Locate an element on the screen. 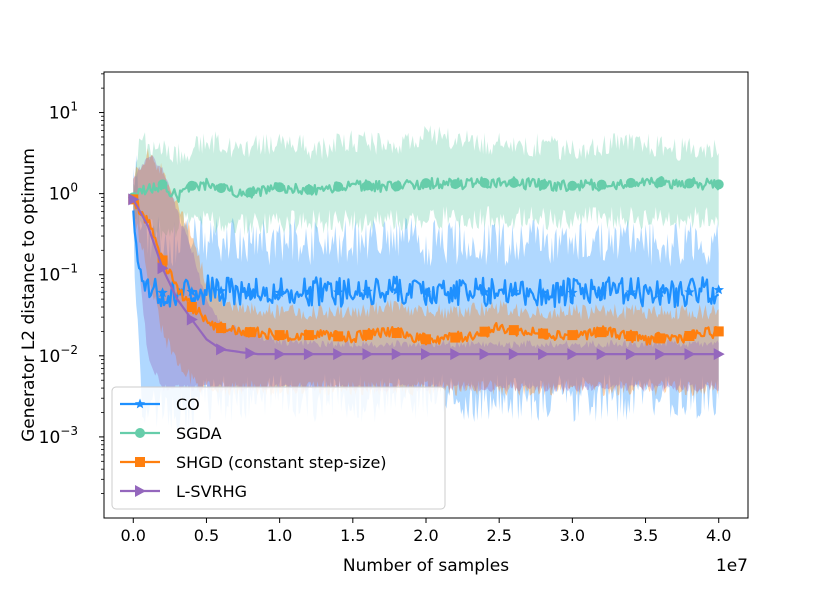 This screenshot has width=830, height=593. y-tick-label: 10⁻² is located at coordinates (58, 355).